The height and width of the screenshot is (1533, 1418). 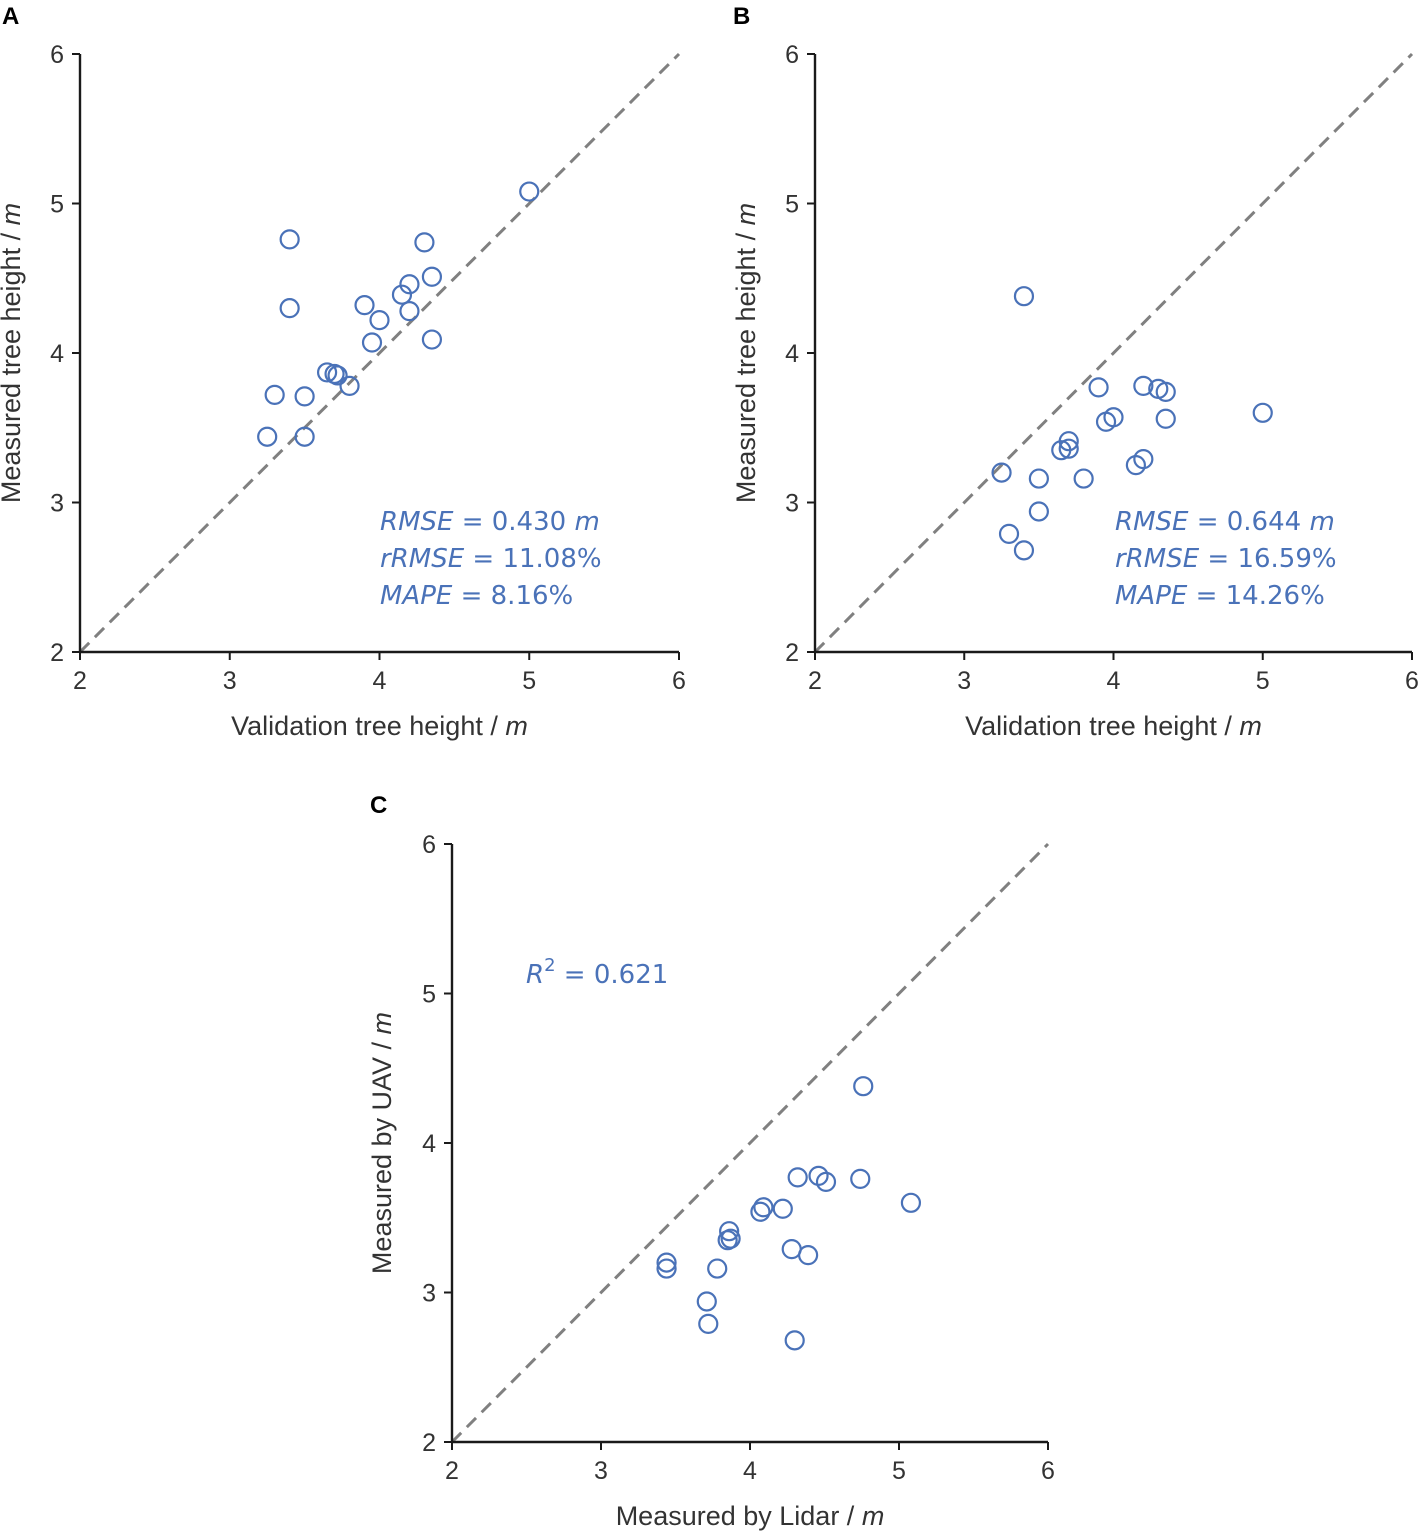 What do you see at coordinates (739, 1516) in the screenshot?
I see `x-axis-label-c-text: Measured by Lidar /` at bounding box center [739, 1516].